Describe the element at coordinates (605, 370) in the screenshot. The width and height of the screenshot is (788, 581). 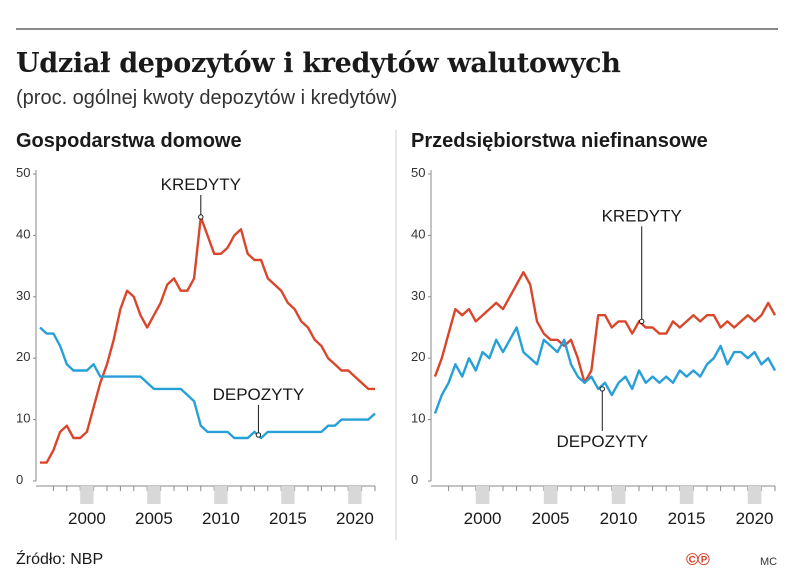
I see `series-line-depozyty-companies` at that location.